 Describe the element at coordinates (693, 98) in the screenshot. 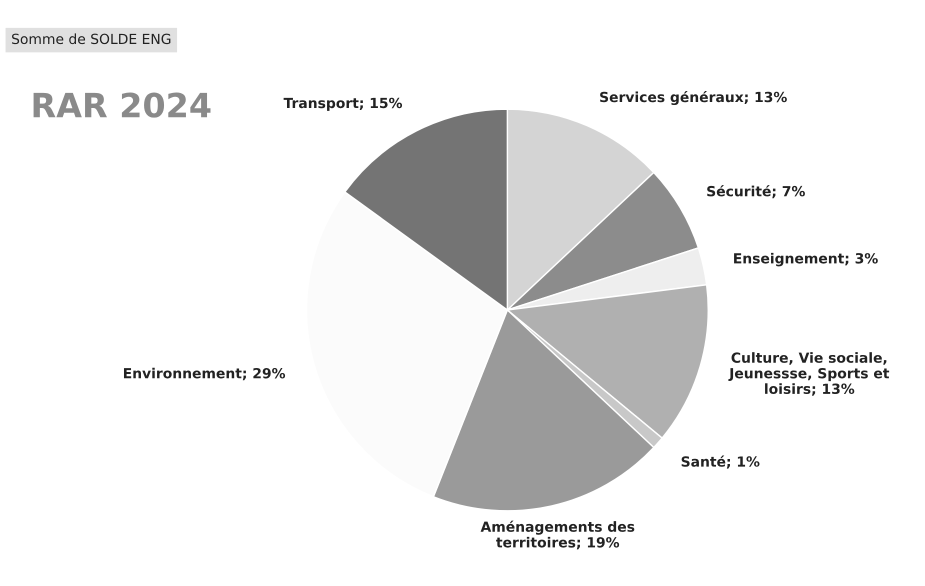

I see `slice-label: Services généraux; 13%` at that location.